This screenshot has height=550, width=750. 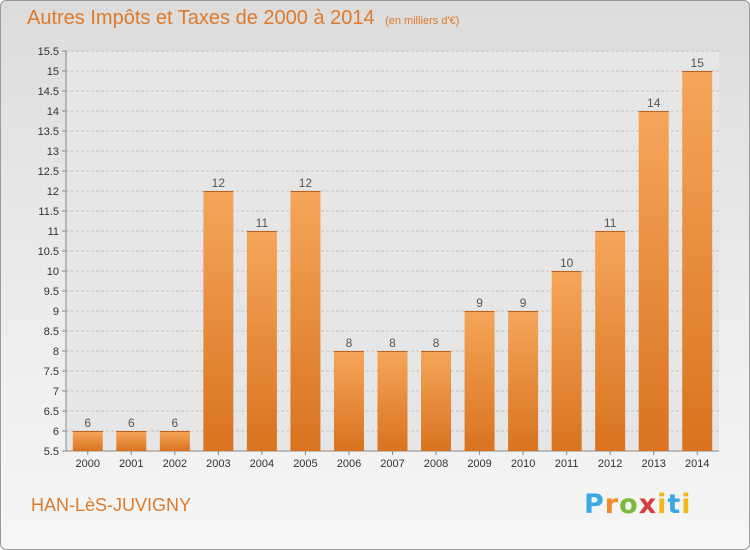 What do you see at coordinates (392, 464) in the screenshot?
I see `x-tick-label: 2007` at bounding box center [392, 464].